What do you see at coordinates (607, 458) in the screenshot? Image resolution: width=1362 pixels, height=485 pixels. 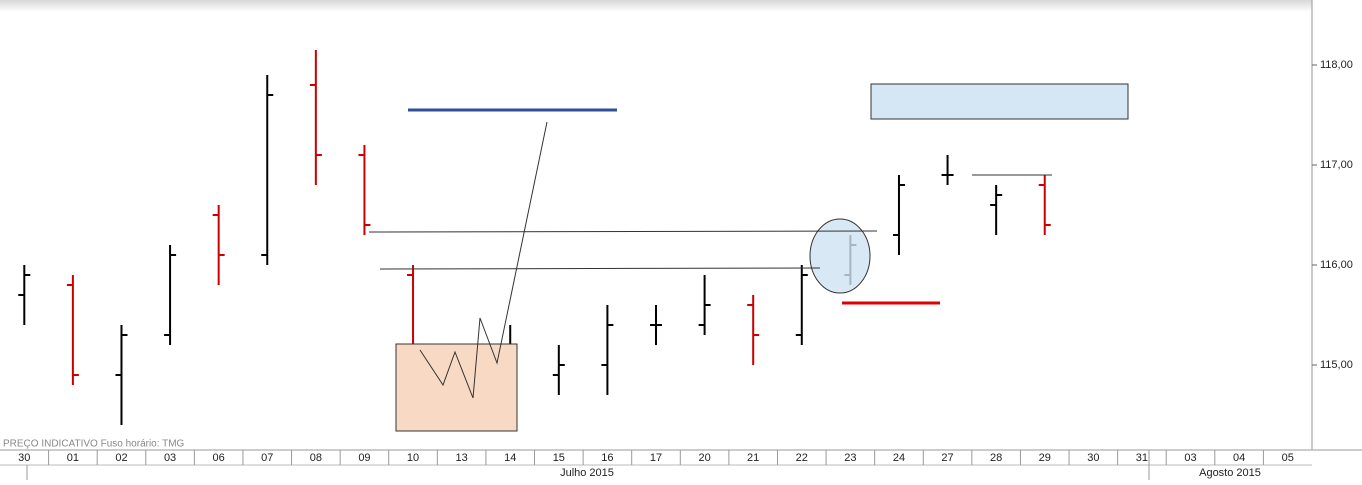 I see `x-tick-label: 16` at bounding box center [607, 458].